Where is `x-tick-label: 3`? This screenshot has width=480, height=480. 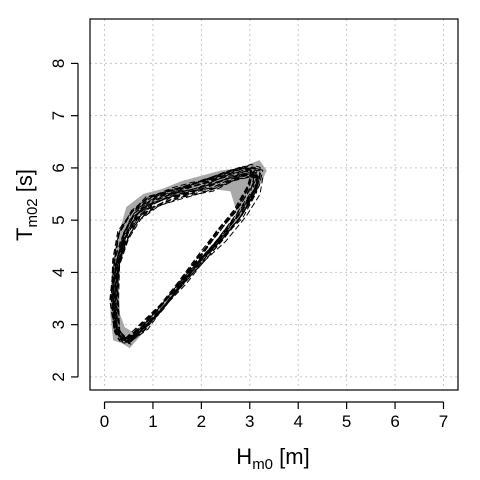 x-tick-label: 3 is located at coordinates (249, 421).